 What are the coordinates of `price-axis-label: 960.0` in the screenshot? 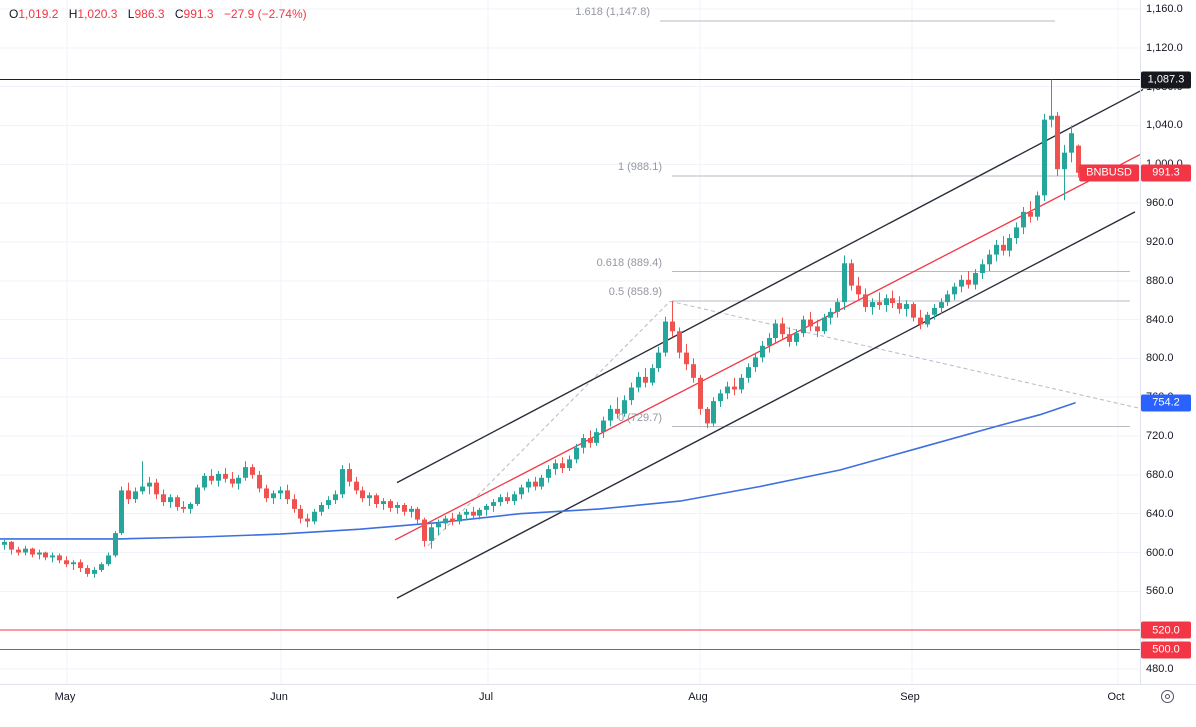 It's located at (1160, 203).